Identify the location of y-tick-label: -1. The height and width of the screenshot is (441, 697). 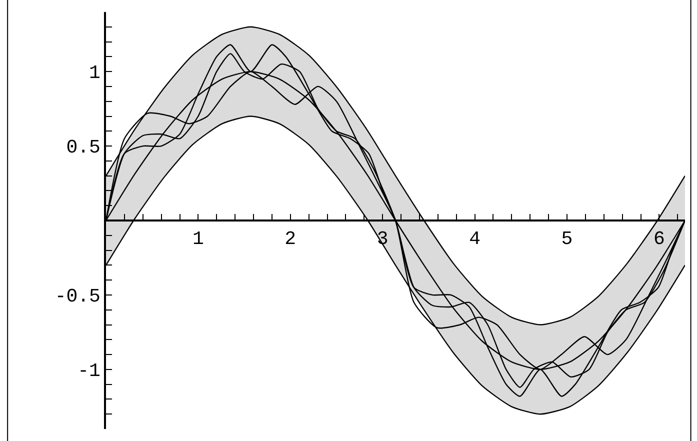
(89, 371).